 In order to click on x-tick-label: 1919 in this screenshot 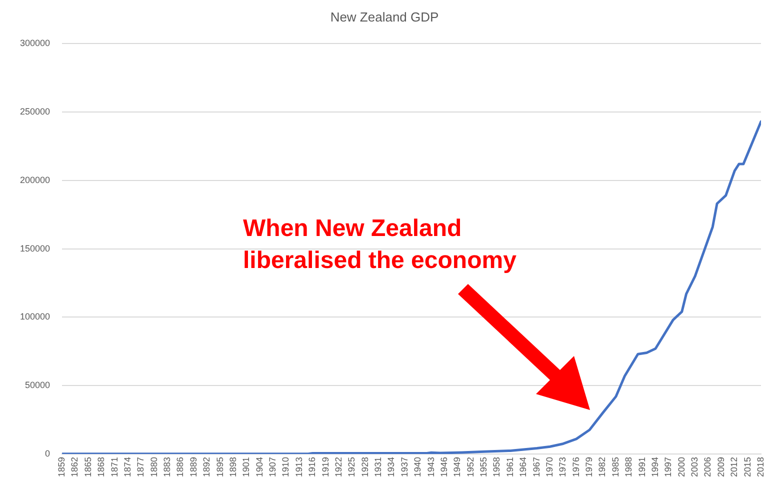, I will do `click(325, 467)`.